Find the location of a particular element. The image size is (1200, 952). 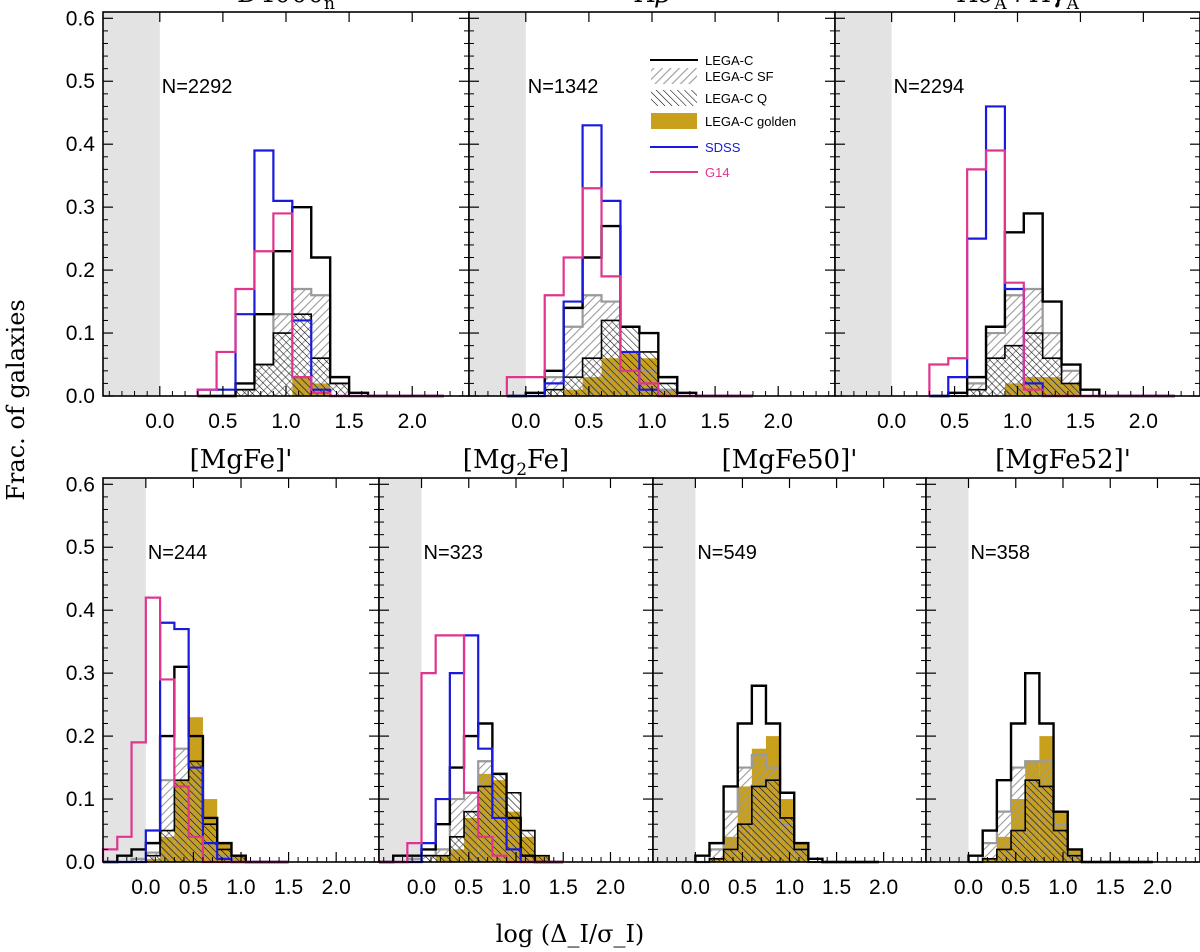

panel-title: HδA+HγA is located at coordinates (1018, 7).